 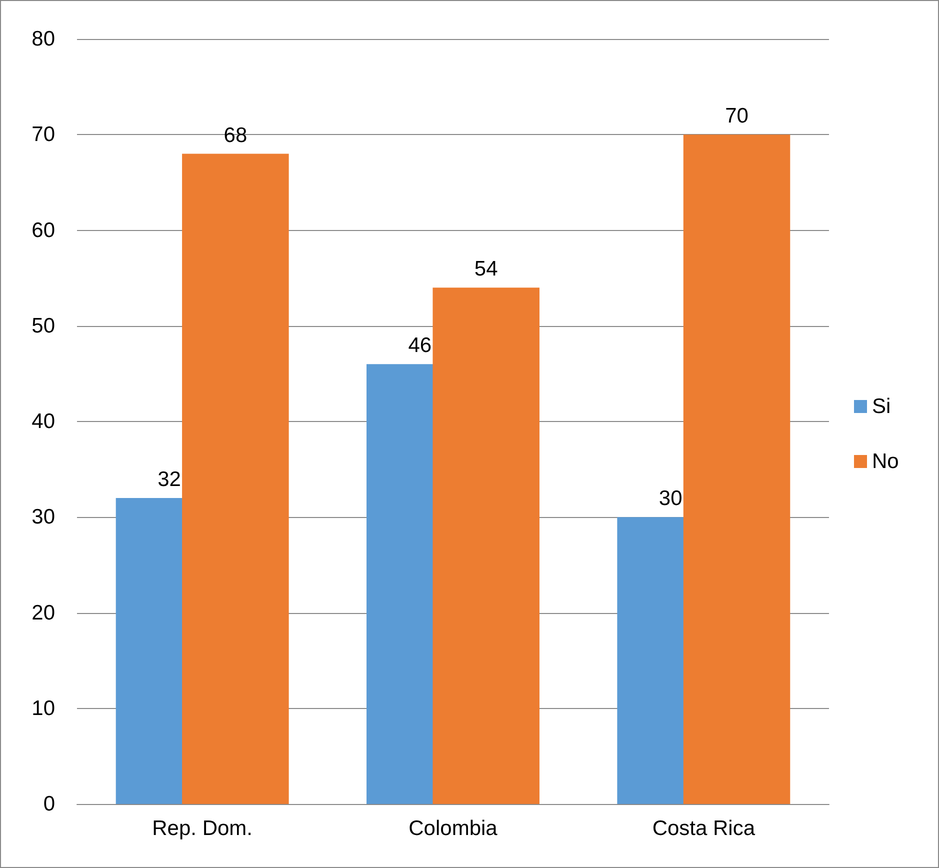 What do you see at coordinates (43, 326) in the screenshot?
I see `y-tick-label: 50` at bounding box center [43, 326].